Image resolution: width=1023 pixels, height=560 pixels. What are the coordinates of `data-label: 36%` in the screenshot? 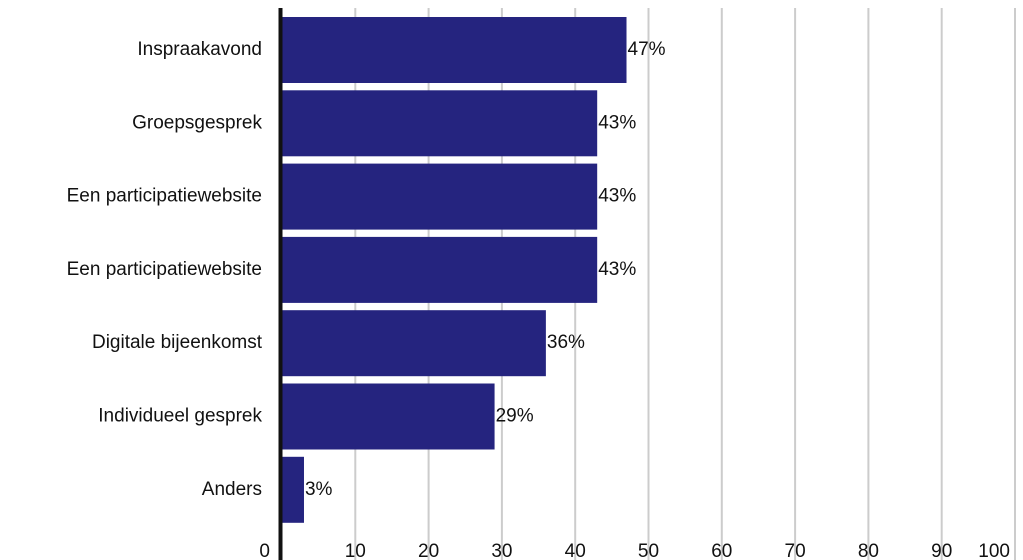 It's located at (566, 342).